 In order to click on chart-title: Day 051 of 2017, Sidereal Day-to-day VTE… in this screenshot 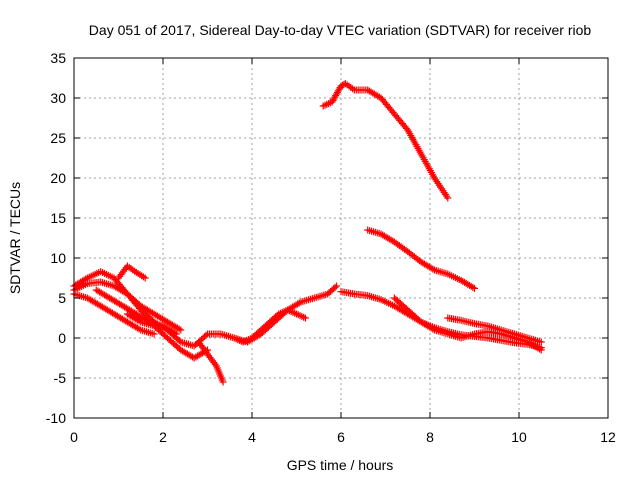, I will do `click(340, 30)`.